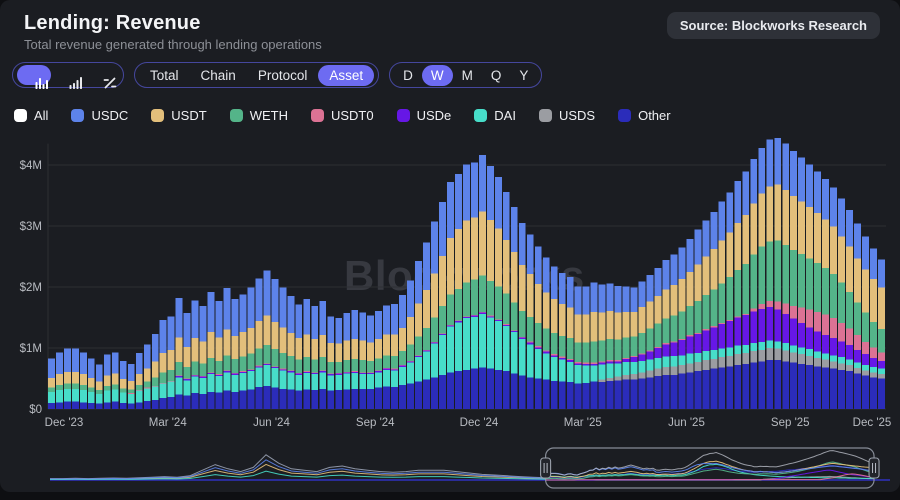 Image resolution: width=900 pixels, height=500 pixels. I want to click on page-title: Lending: Revenue, so click(112, 23).